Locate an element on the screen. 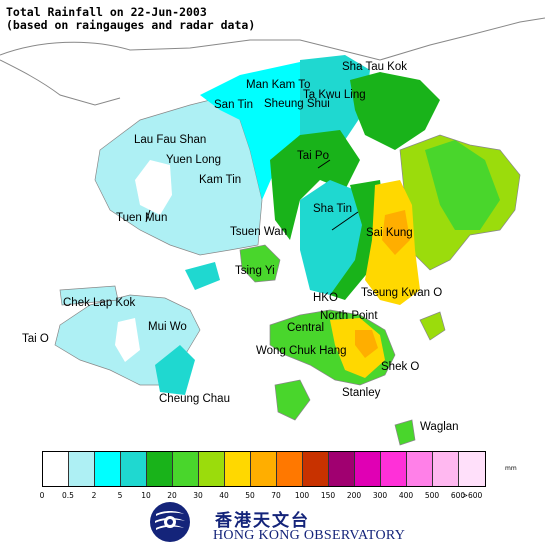 The image size is (545, 550). legend-tick-label: 30 is located at coordinates (198, 495).